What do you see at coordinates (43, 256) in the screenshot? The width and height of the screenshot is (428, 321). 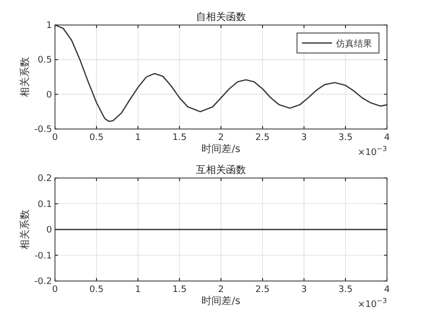 I see `y-tick-label: -0.1` at bounding box center [43, 256].